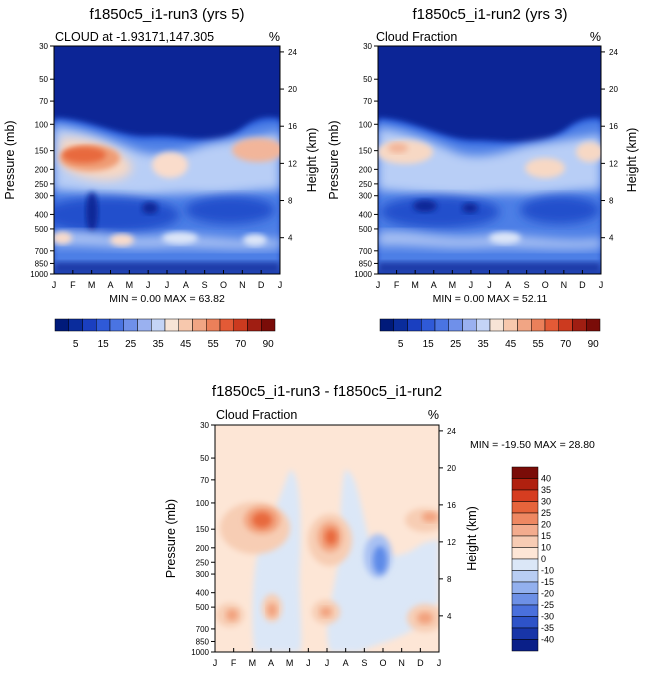 This screenshot has height=681, width=647. I want to click on y-tick-label: 700, so click(203, 629).